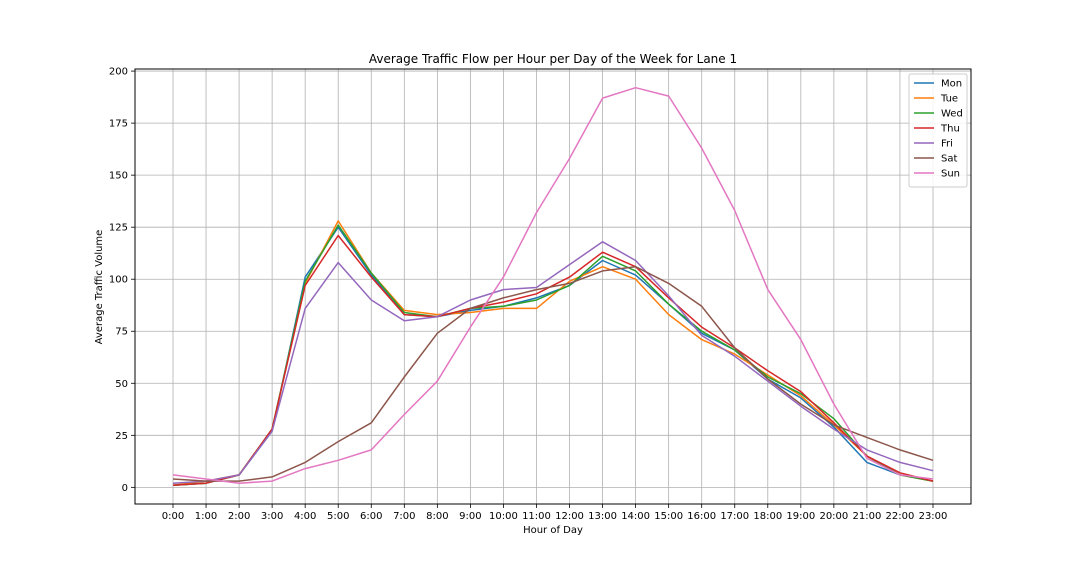 The width and height of the screenshot is (1080, 576). What do you see at coordinates (99, 287) in the screenshot?
I see `y-axis-title: Average Traffic Volume` at bounding box center [99, 287].